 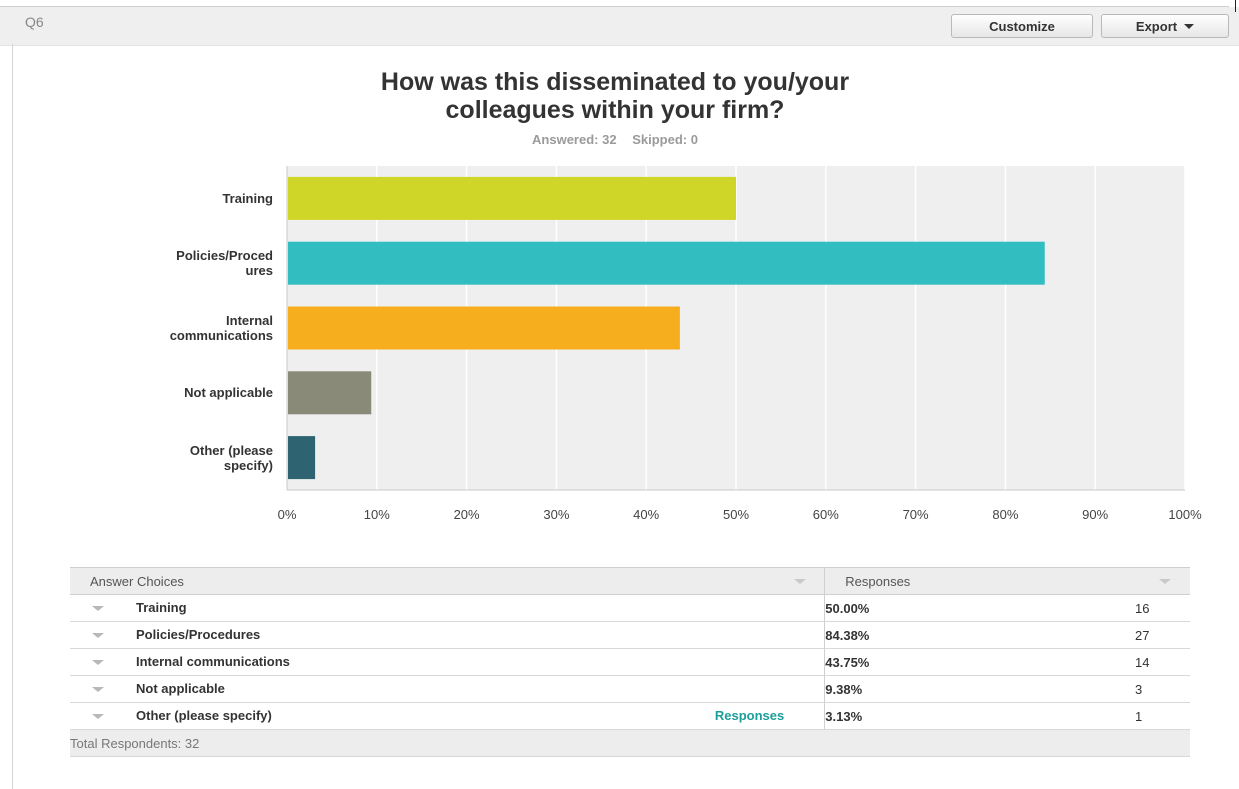 I want to click on choice-label: Policies/Procedures, so click(x=198, y=634).